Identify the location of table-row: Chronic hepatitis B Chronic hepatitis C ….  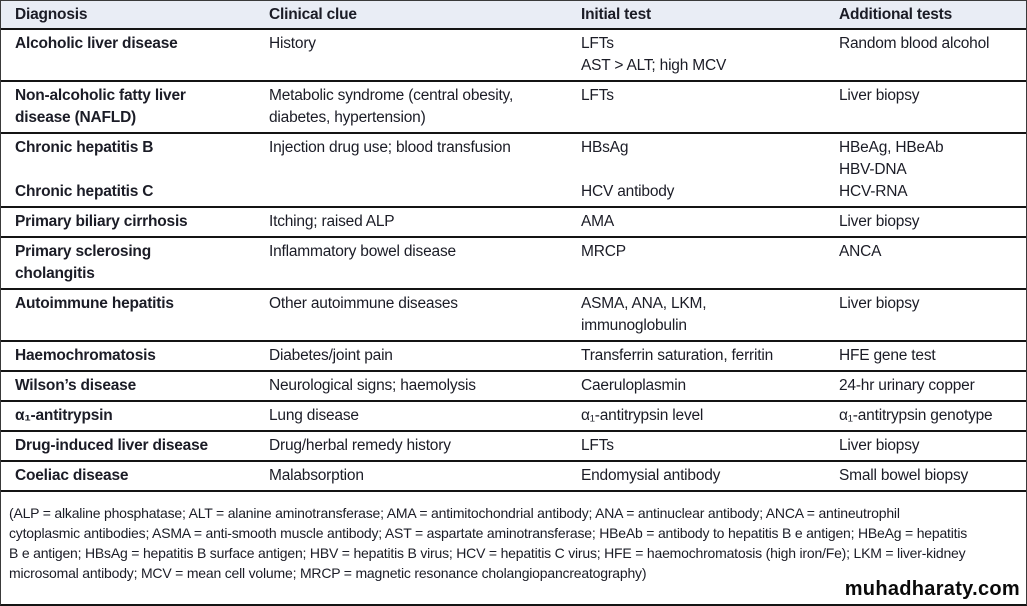
(513, 171).